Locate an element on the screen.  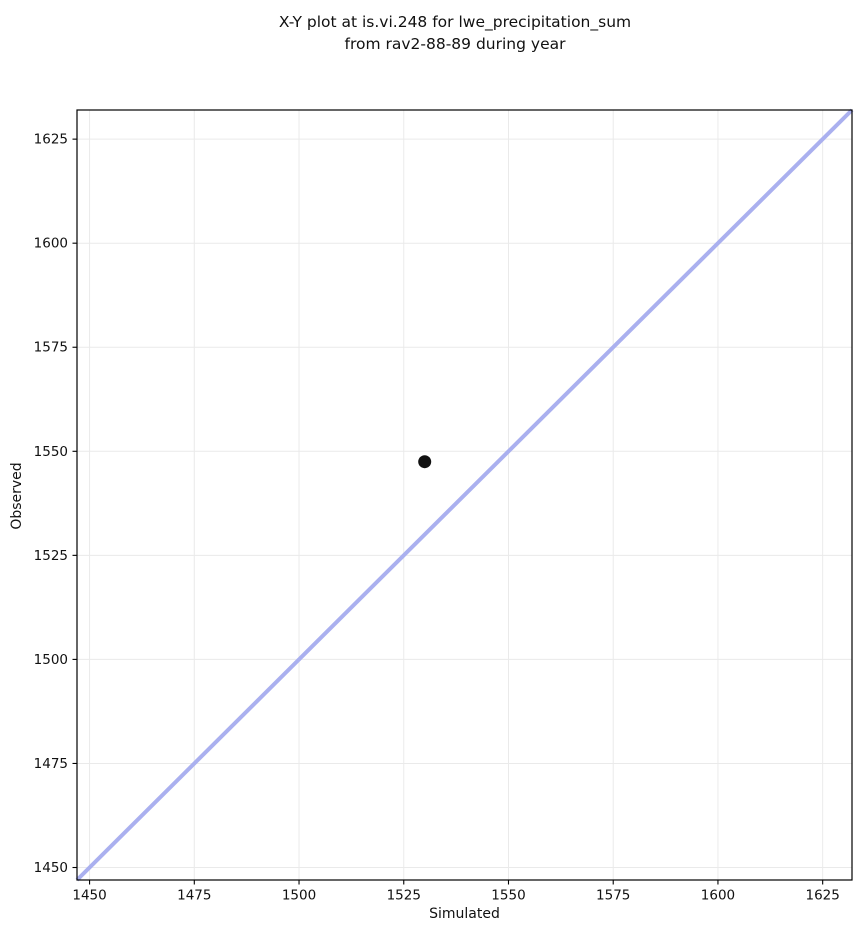
y-axis-label: Observed is located at coordinates (17, 496).